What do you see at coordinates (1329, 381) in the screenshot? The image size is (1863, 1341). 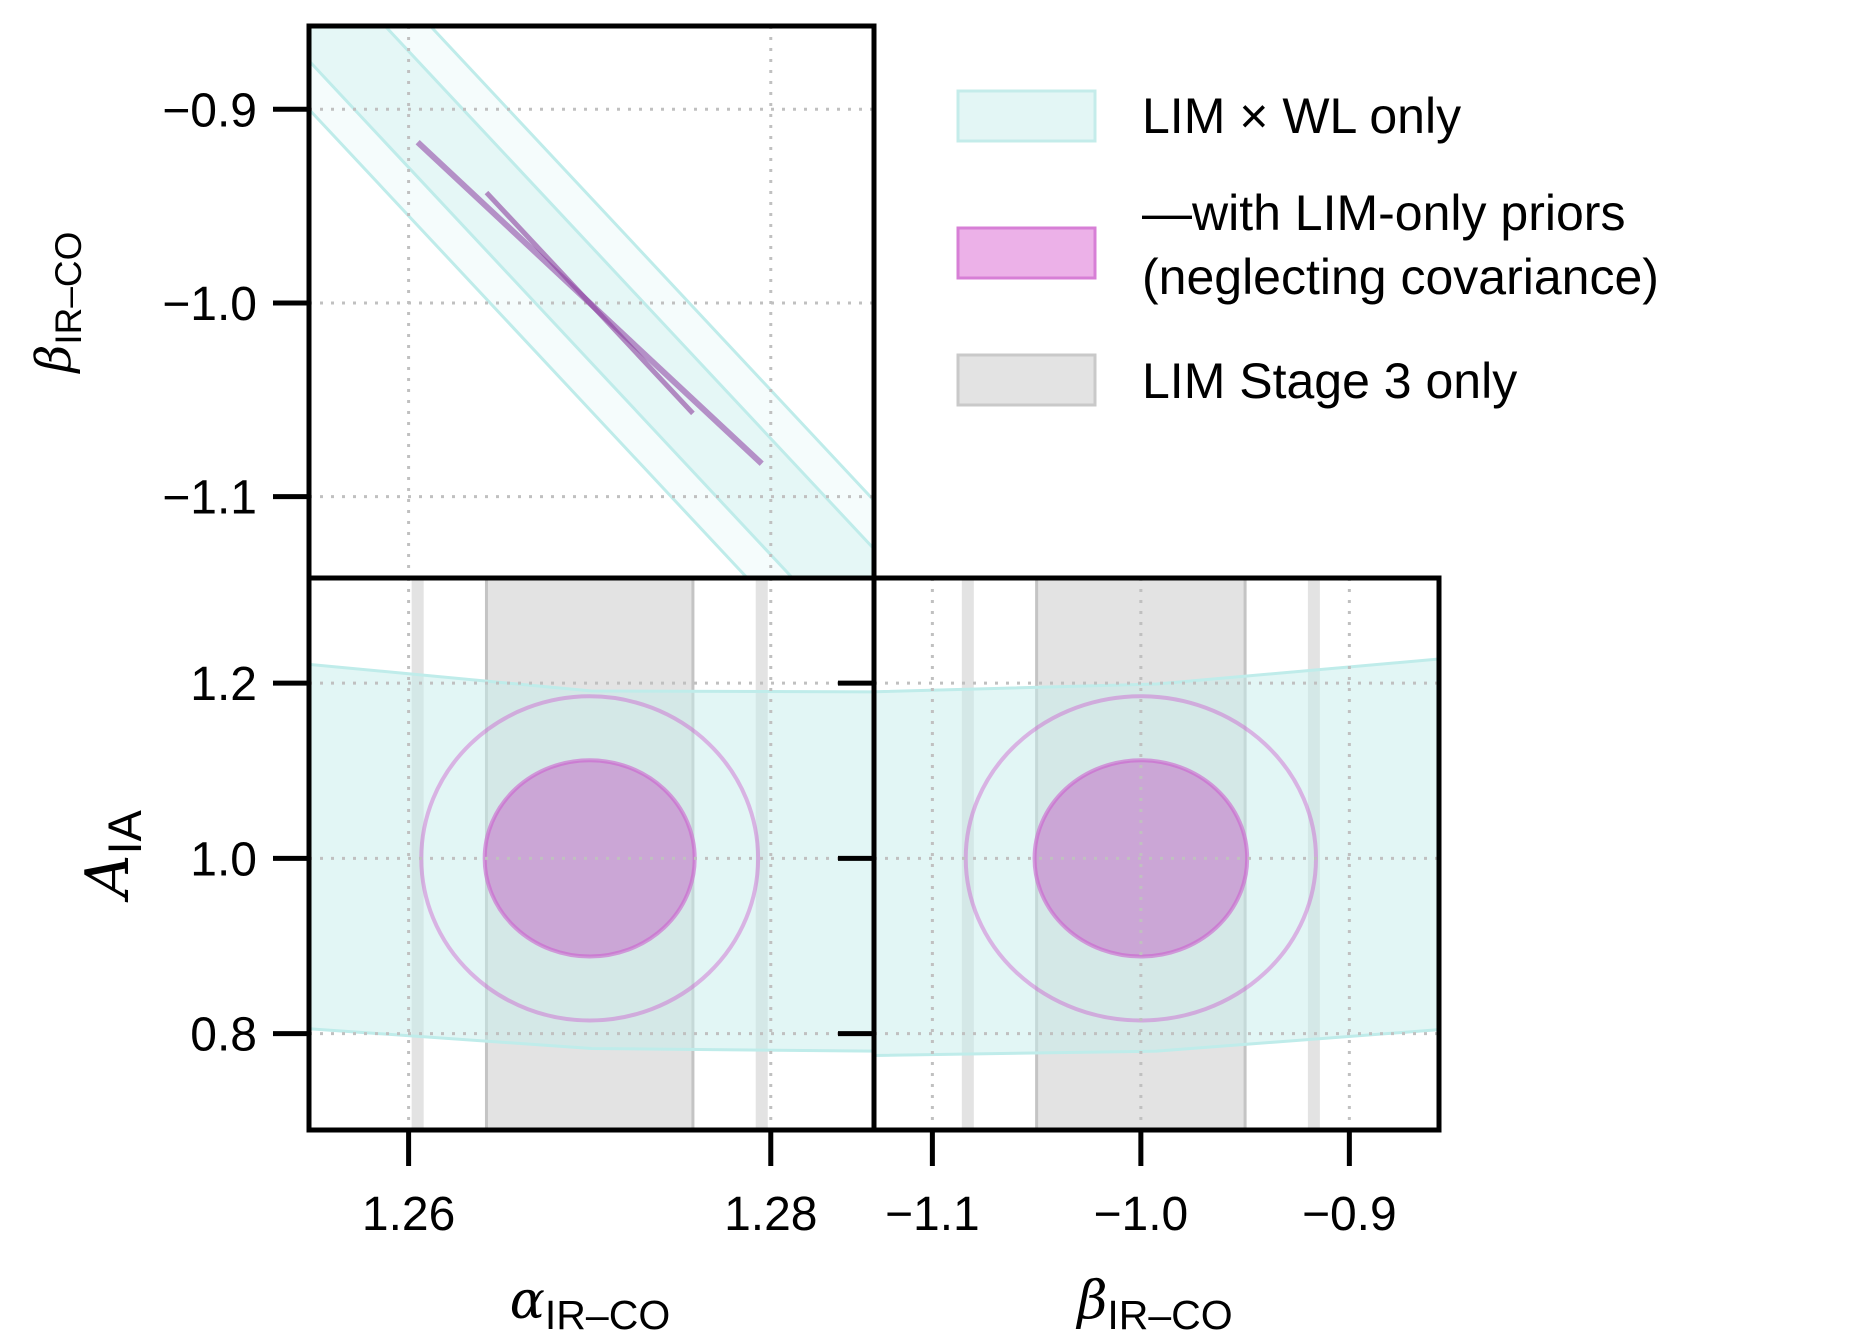 I see `legend-label: LIM Stage 3 only` at bounding box center [1329, 381].